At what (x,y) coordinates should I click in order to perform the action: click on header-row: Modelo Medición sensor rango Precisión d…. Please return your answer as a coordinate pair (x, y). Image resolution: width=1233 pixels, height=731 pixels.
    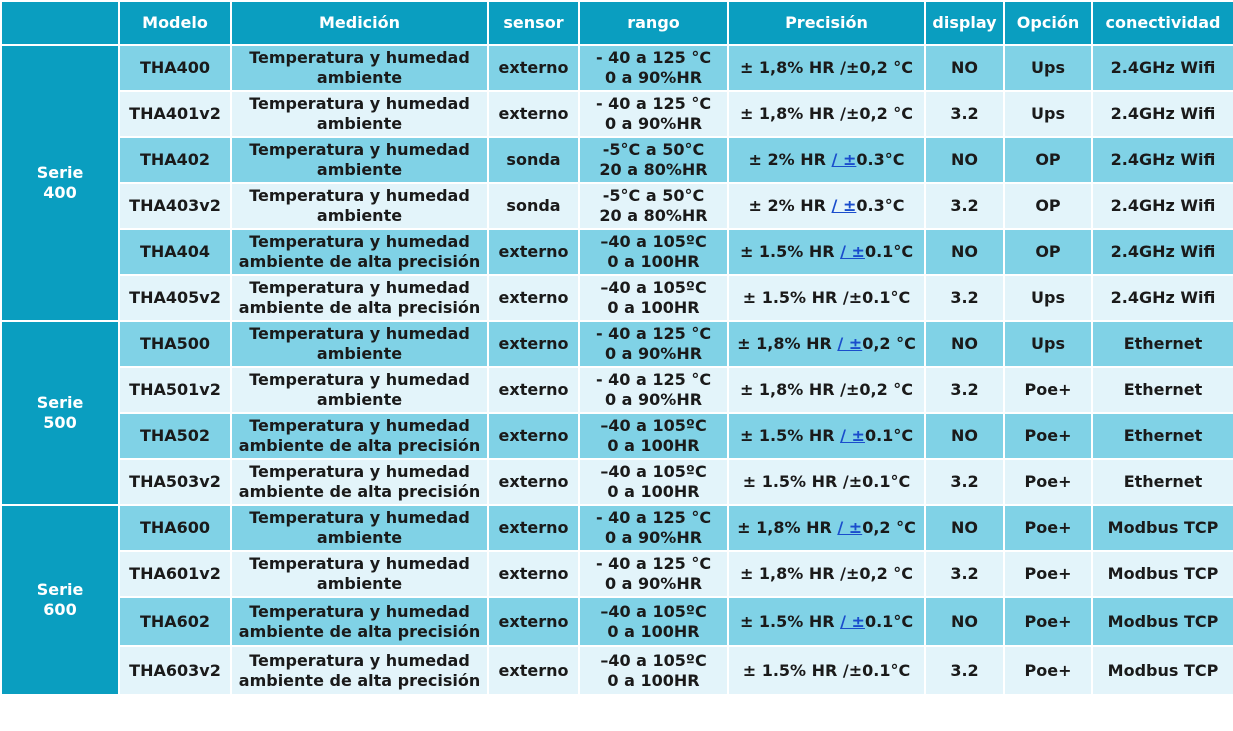
    Looking at the image, I should click on (616, 23).